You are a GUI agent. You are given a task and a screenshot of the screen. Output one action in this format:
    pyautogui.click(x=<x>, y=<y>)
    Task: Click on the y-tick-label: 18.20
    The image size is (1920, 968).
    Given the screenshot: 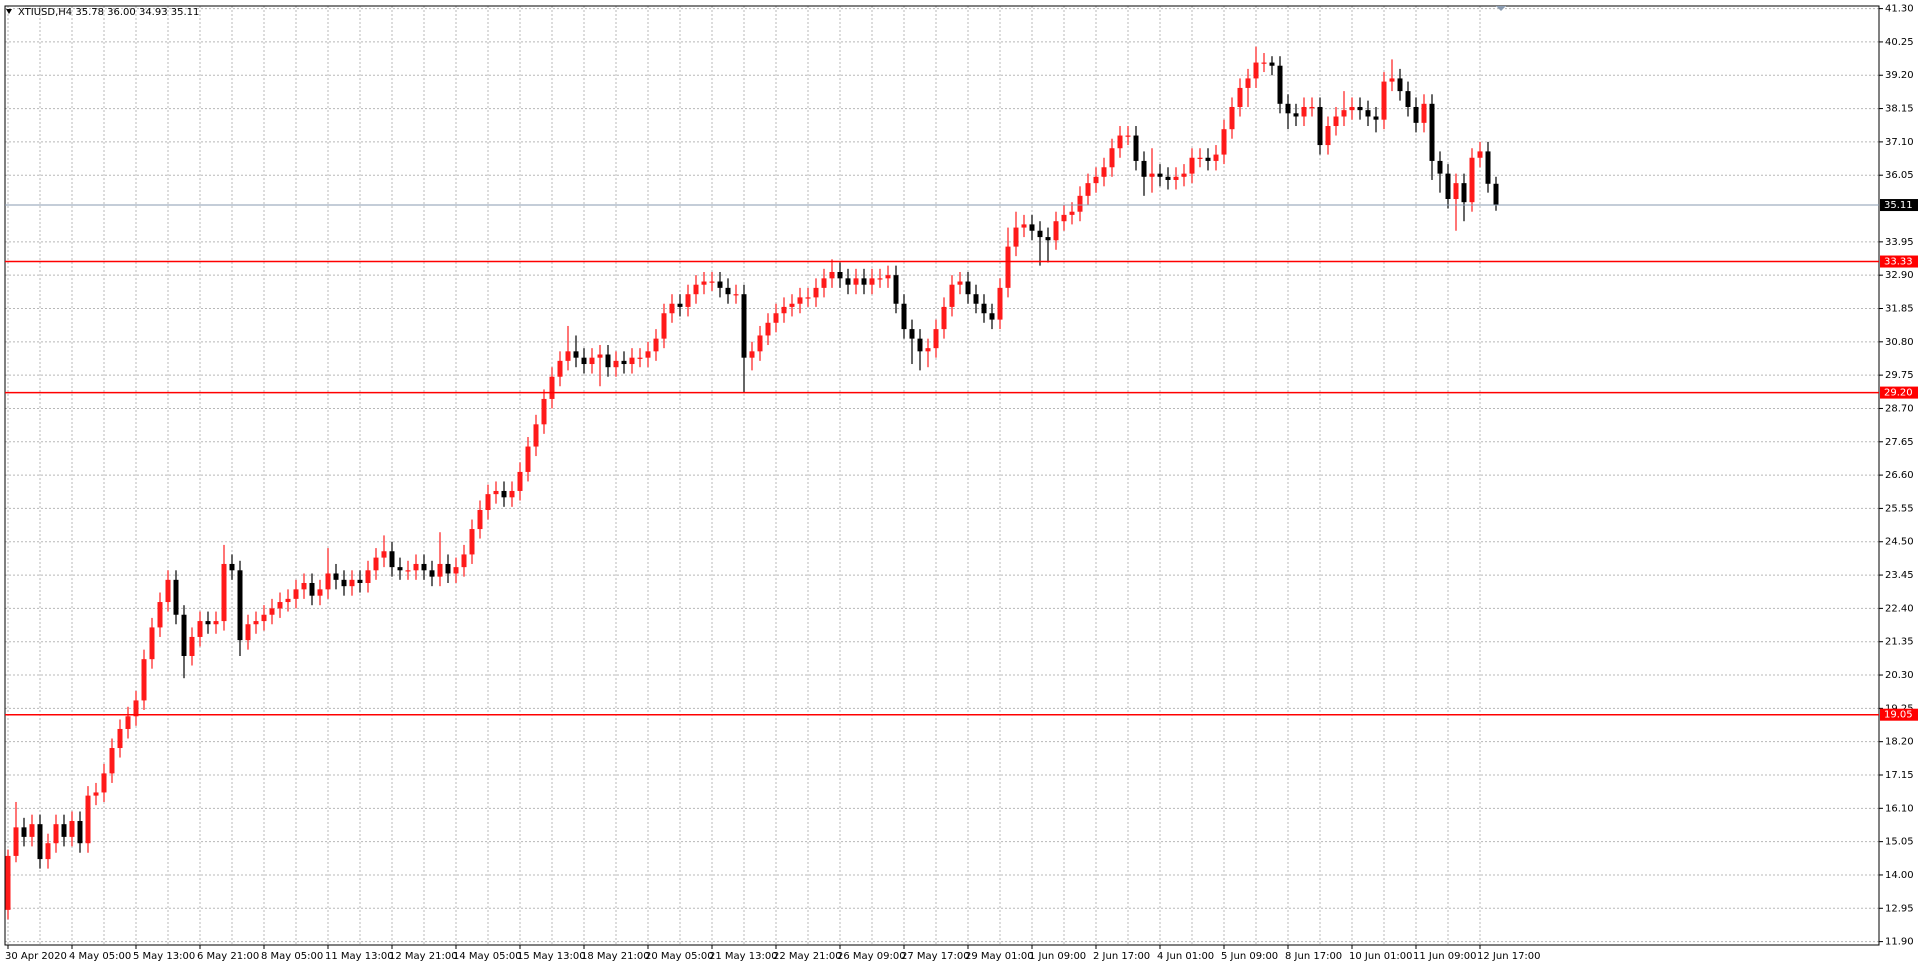 What is the action you would take?
    pyautogui.click(x=1899, y=742)
    